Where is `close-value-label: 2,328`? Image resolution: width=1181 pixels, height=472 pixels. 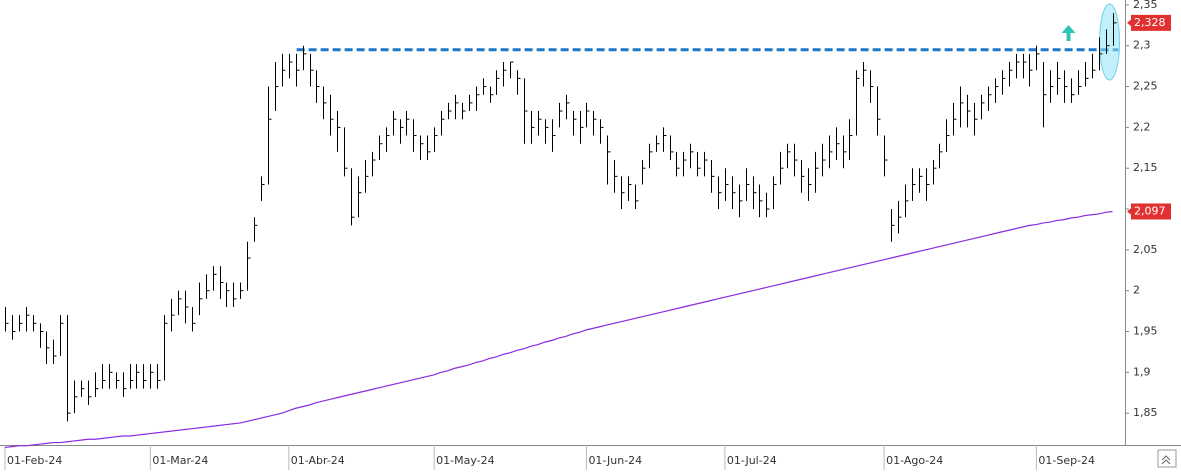
close-value-label: 2,328 is located at coordinates (1150, 22).